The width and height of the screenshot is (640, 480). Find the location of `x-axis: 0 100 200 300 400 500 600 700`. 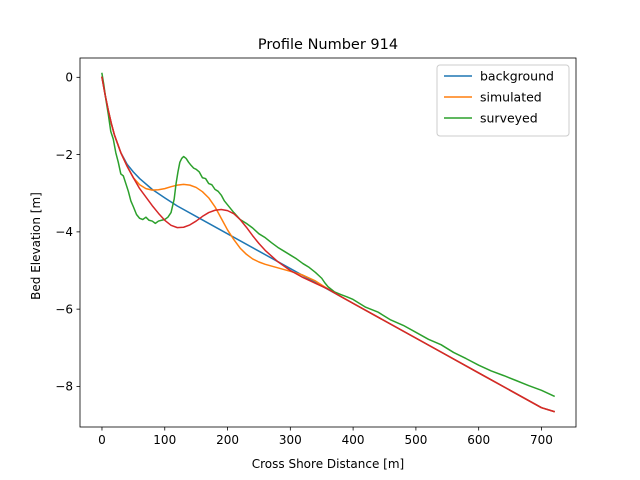

x-axis: 0 100 200 300 400 500 600 700 is located at coordinates (325, 437).